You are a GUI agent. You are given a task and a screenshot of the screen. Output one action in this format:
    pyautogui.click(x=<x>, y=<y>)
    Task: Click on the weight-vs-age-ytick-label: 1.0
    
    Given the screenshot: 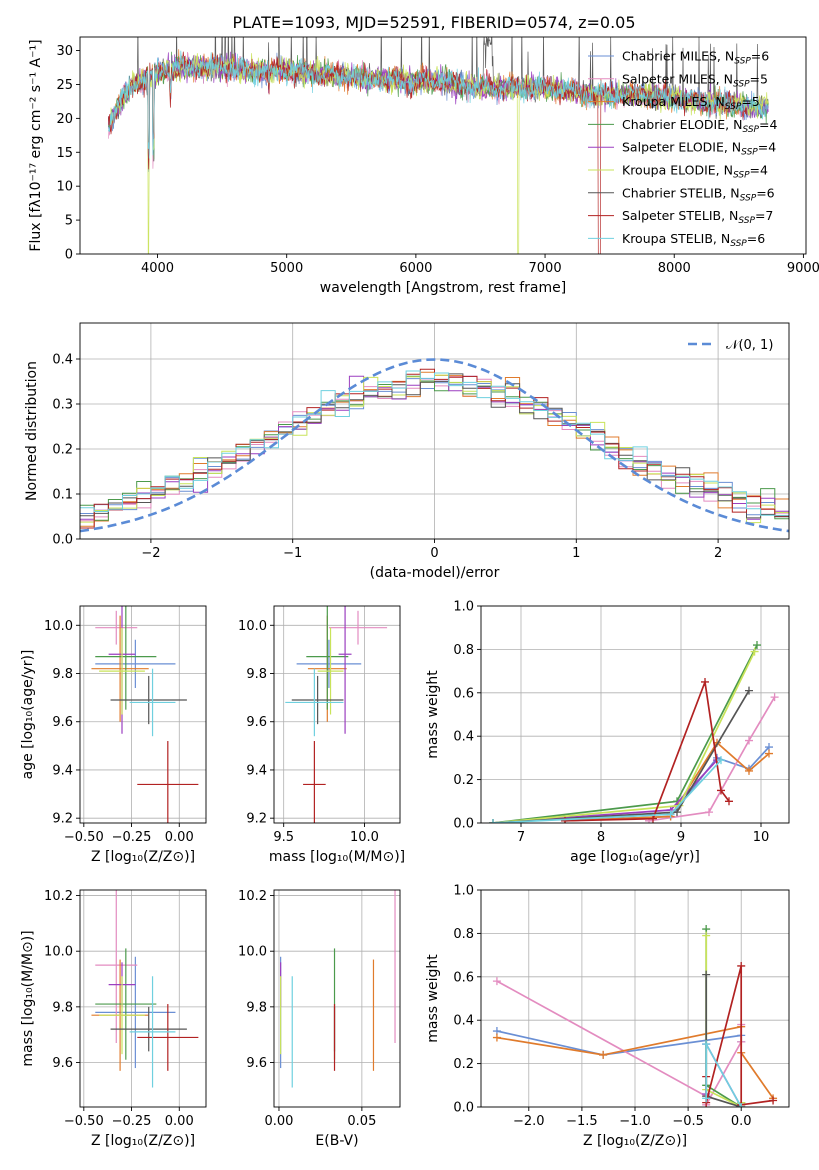 What is the action you would take?
    pyautogui.click(x=463, y=607)
    